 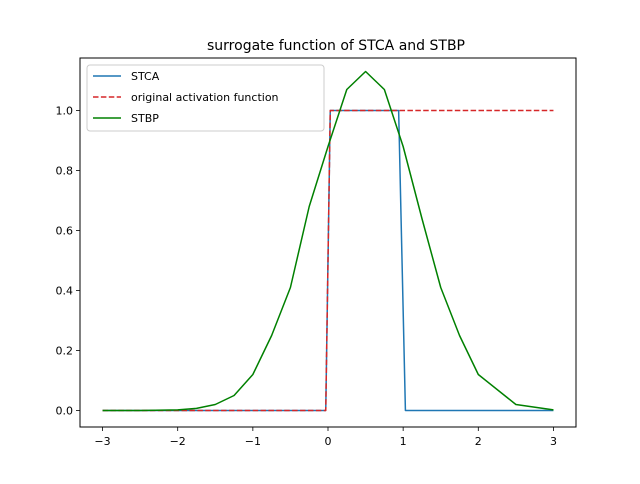 What do you see at coordinates (253, 441) in the screenshot?
I see `x-tick-label: −1` at bounding box center [253, 441].